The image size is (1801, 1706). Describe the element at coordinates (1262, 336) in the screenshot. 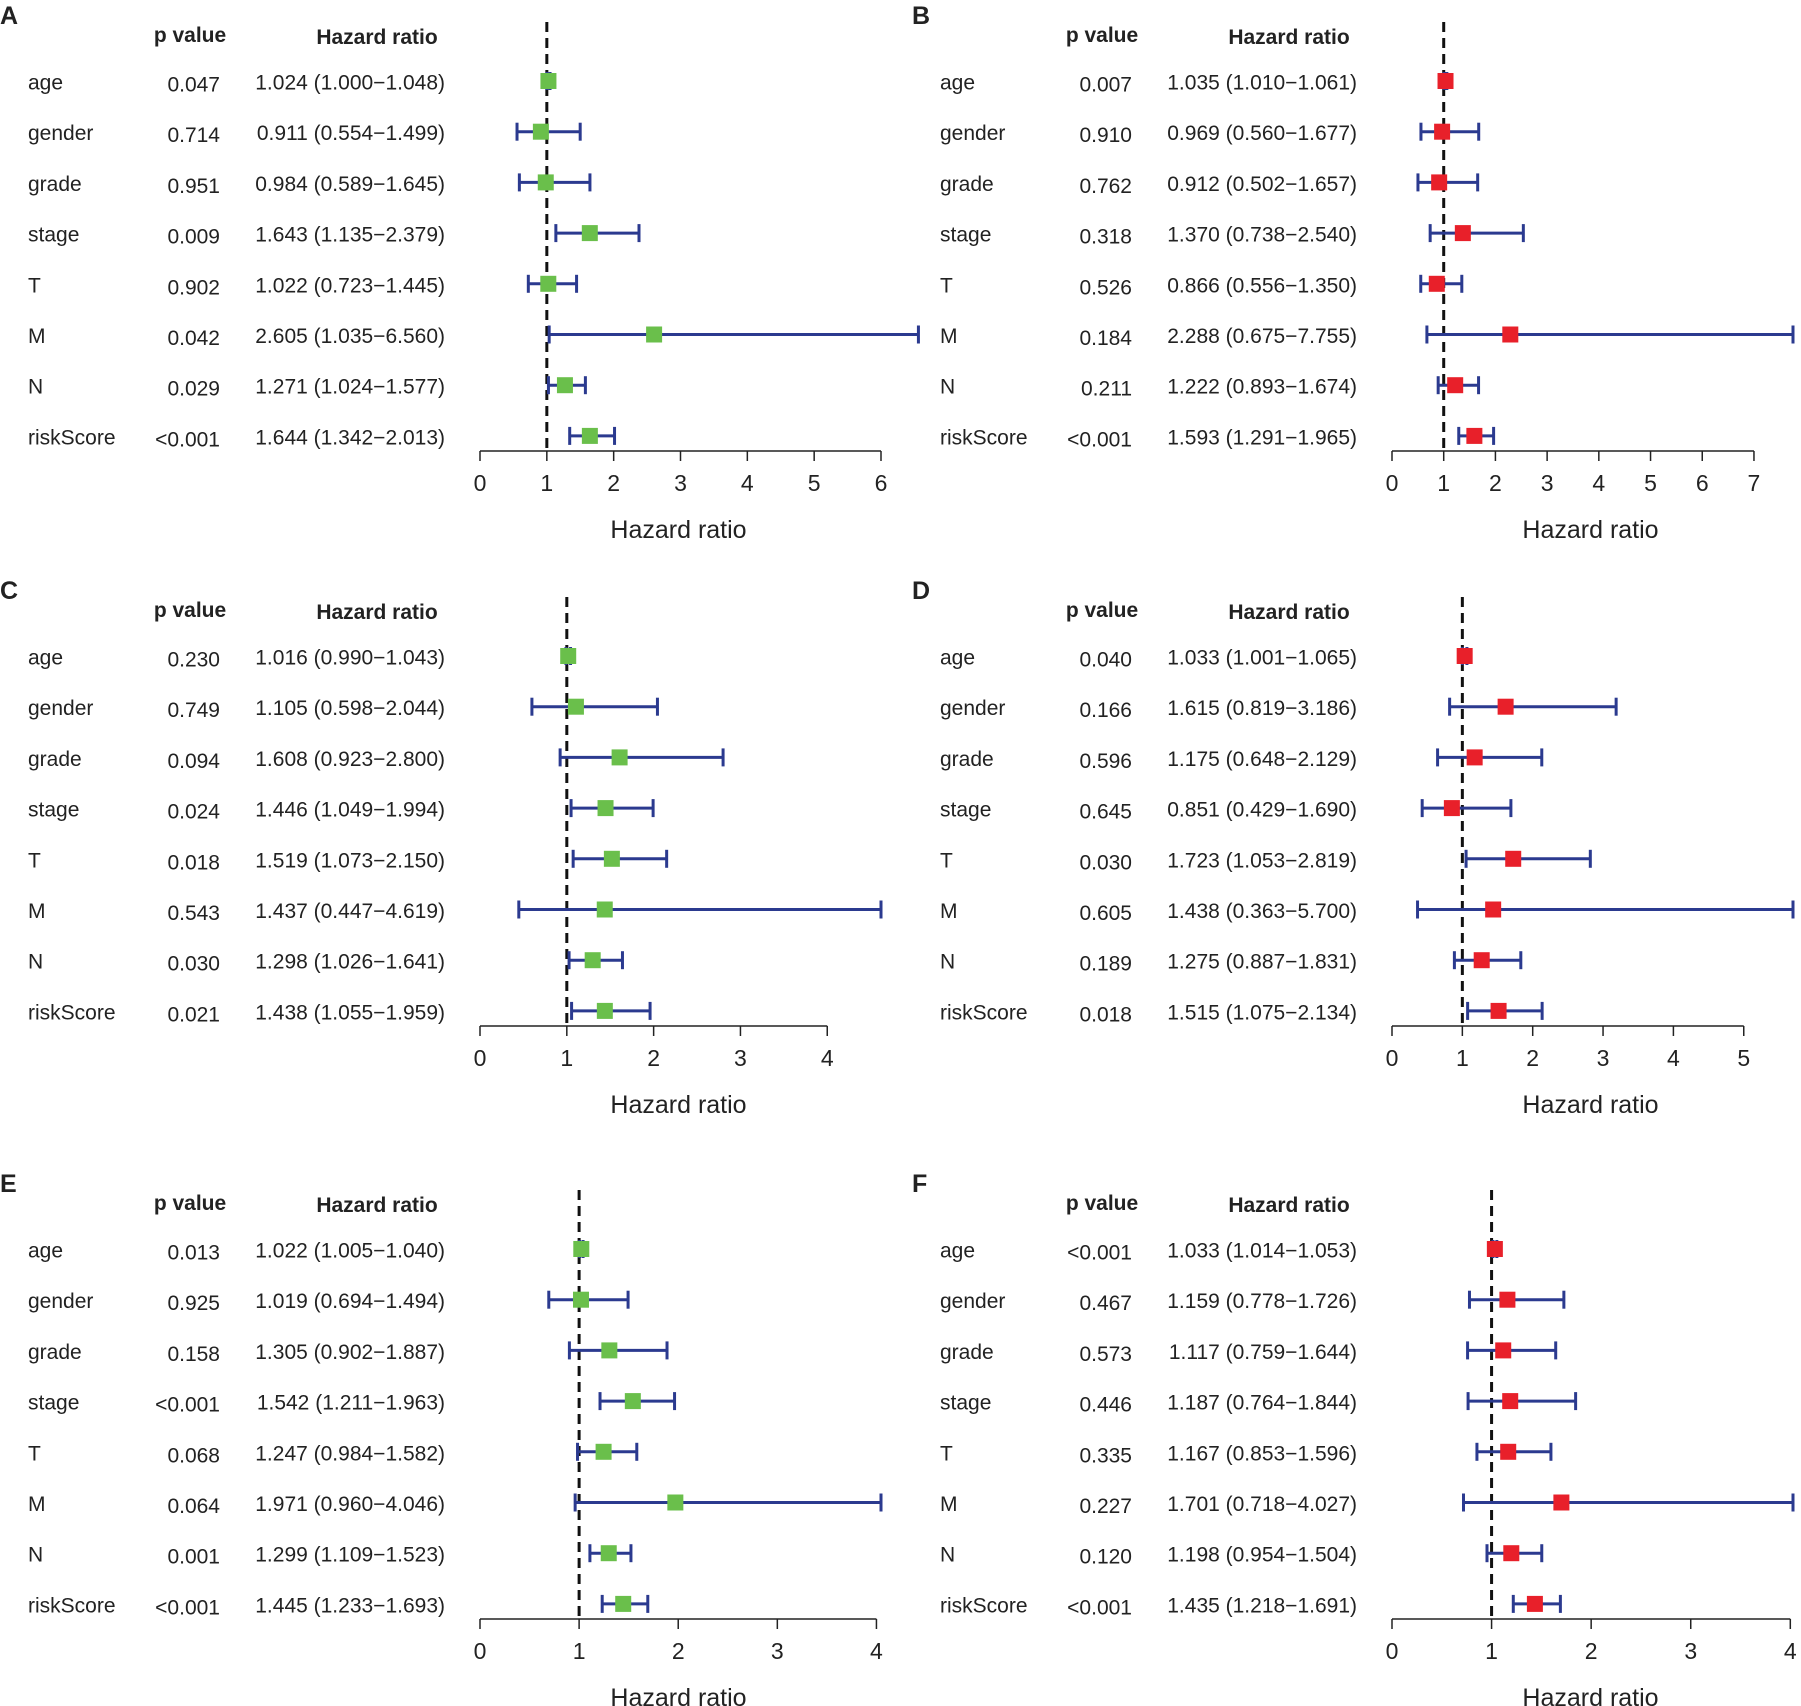

I see `hazard-ratio-ci-text: 2.288 (0.675−7.755)` at that location.